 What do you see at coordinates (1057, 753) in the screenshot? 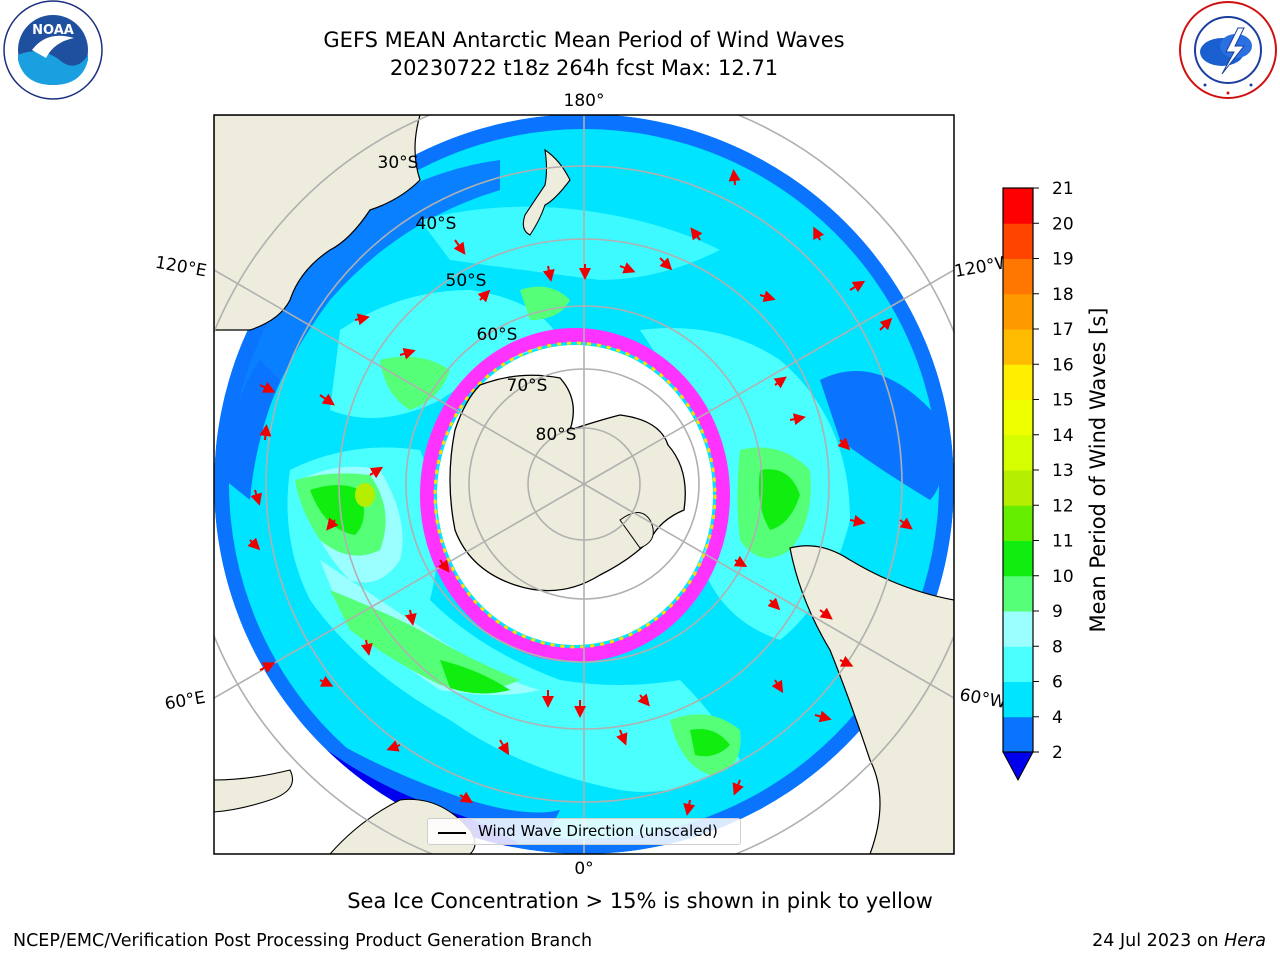
I see `colorbar-tick-label: 2` at bounding box center [1057, 753].